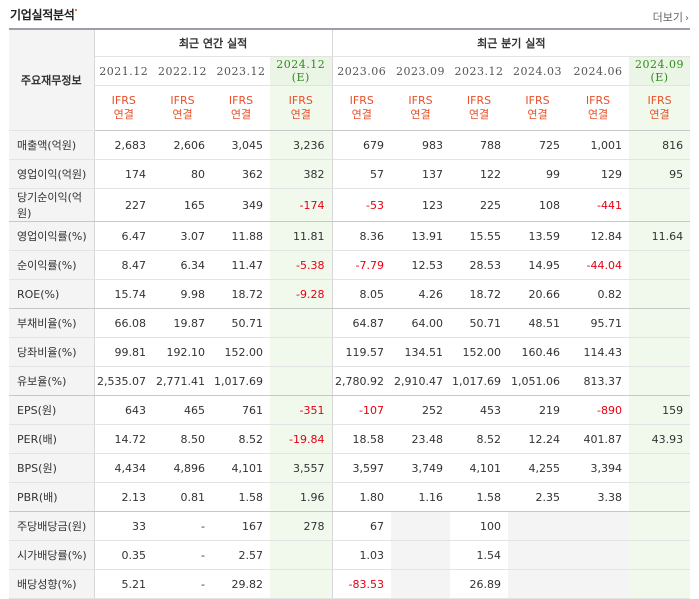 The height and width of the screenshot is (599, 699). What do you see at coordinates (479, 174) in the screenshot?
I see `table-cell: 122` at bounding box center [479, 174].